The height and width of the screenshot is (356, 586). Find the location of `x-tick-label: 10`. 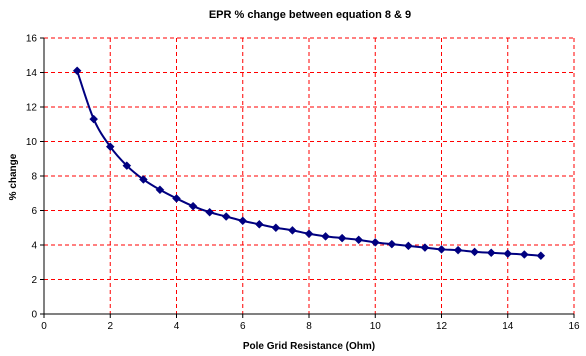

x-tick-label: 10 is located at coordinates (376, 326).